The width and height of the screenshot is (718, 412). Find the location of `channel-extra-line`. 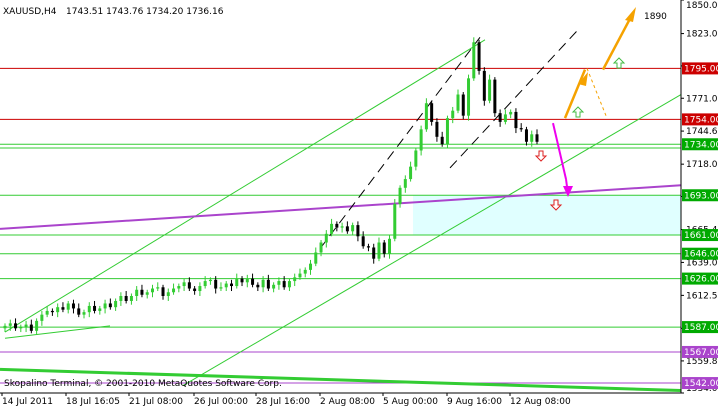

channel-extra-line is located at coordinates (57, 332).